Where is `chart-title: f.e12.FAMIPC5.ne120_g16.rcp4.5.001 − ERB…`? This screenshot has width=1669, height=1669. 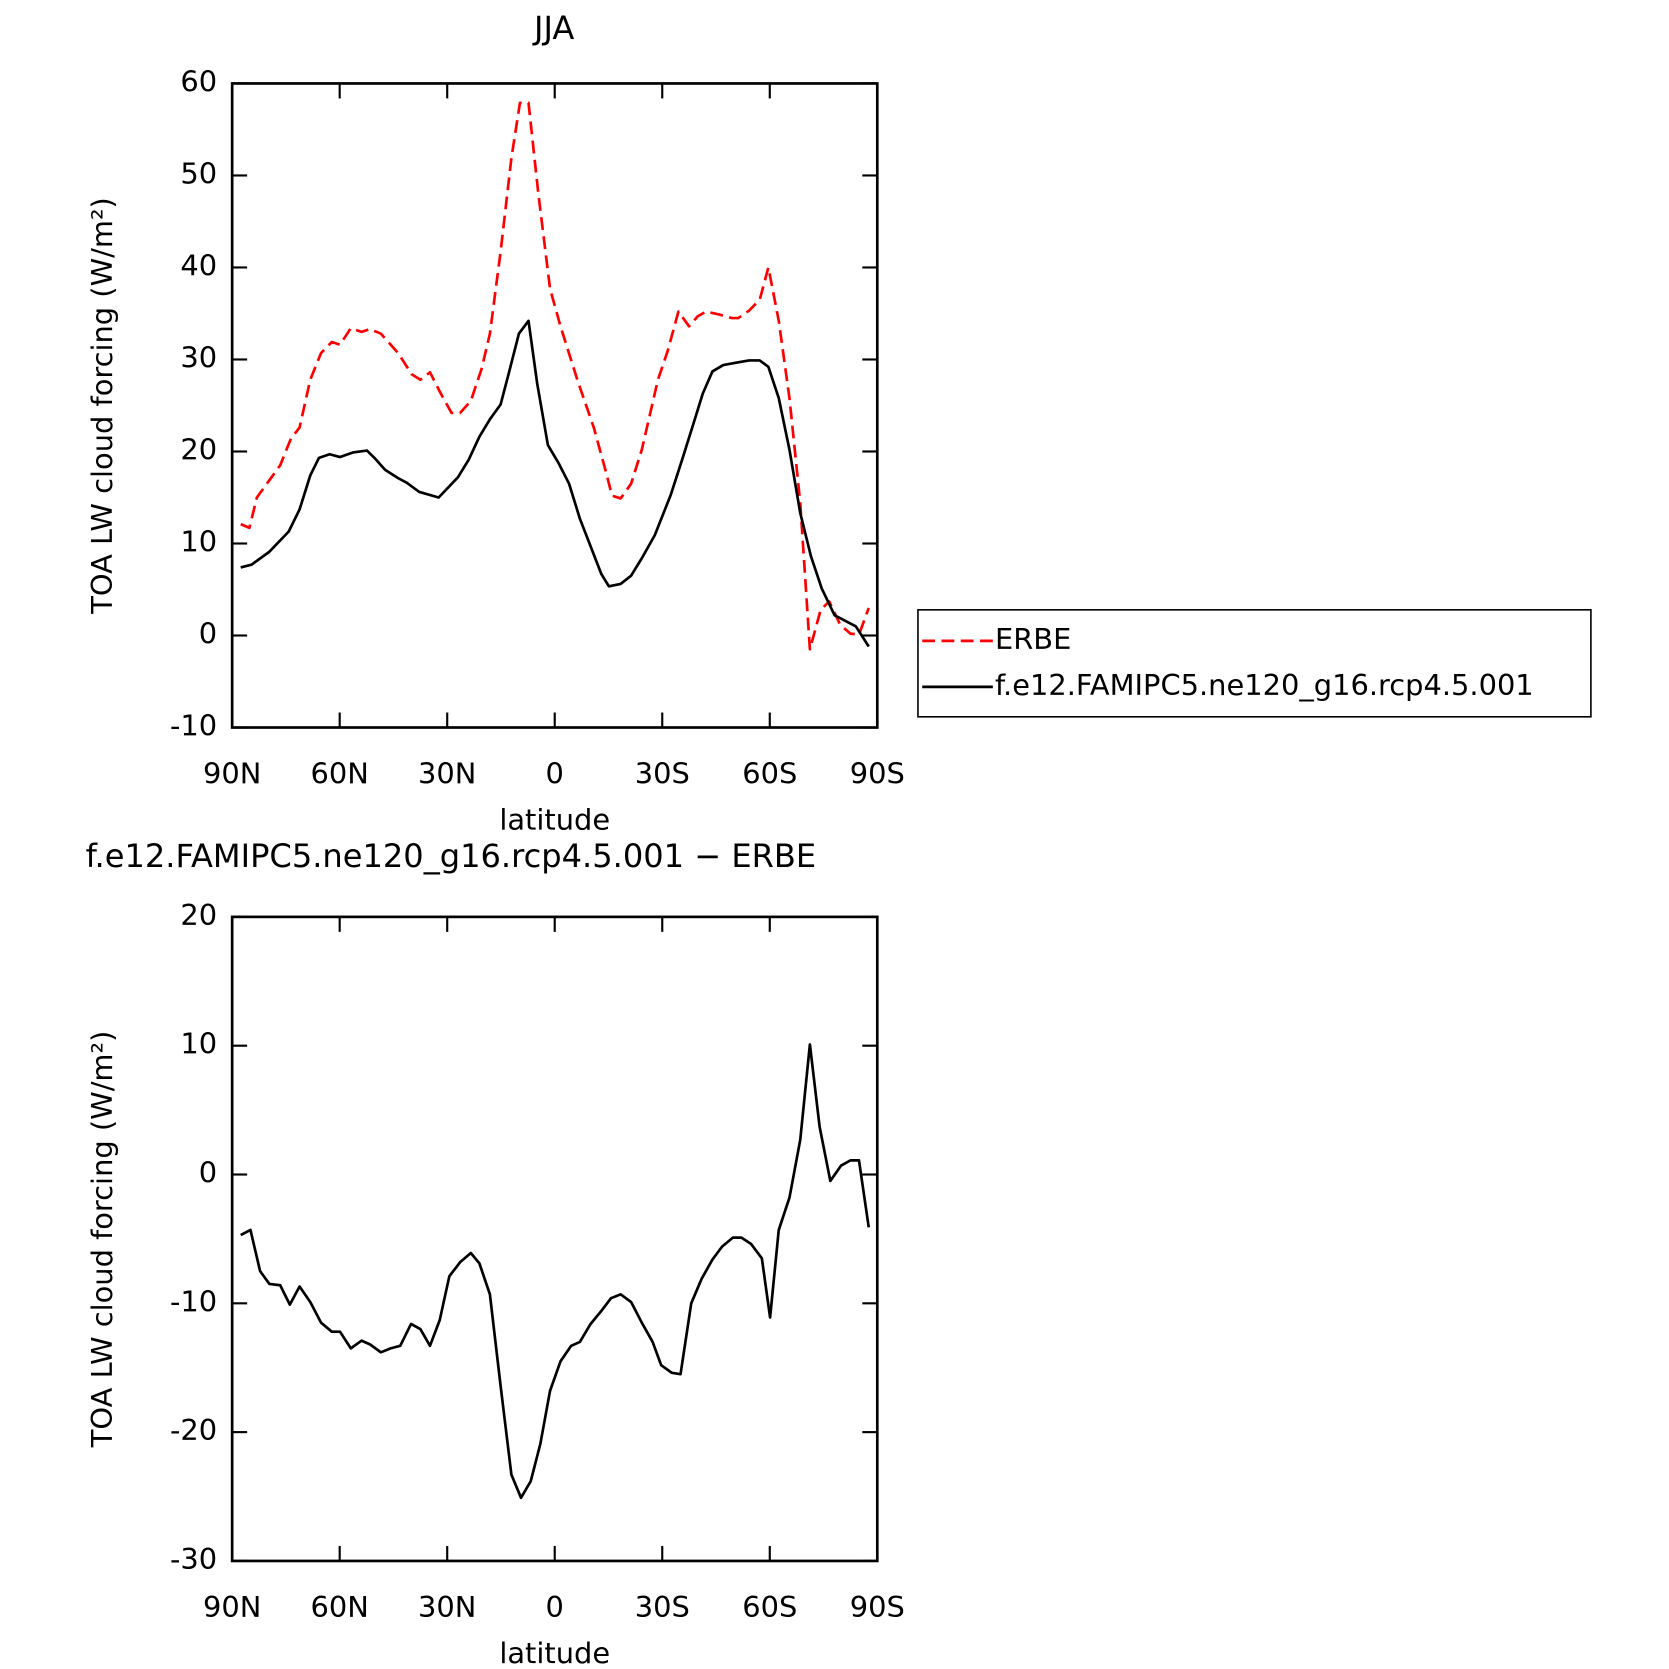
chart-title: f.e12.FAMIPC5.ne120_g16.rcp4.5.001 − ERB… is located at coordinates (451, 856).